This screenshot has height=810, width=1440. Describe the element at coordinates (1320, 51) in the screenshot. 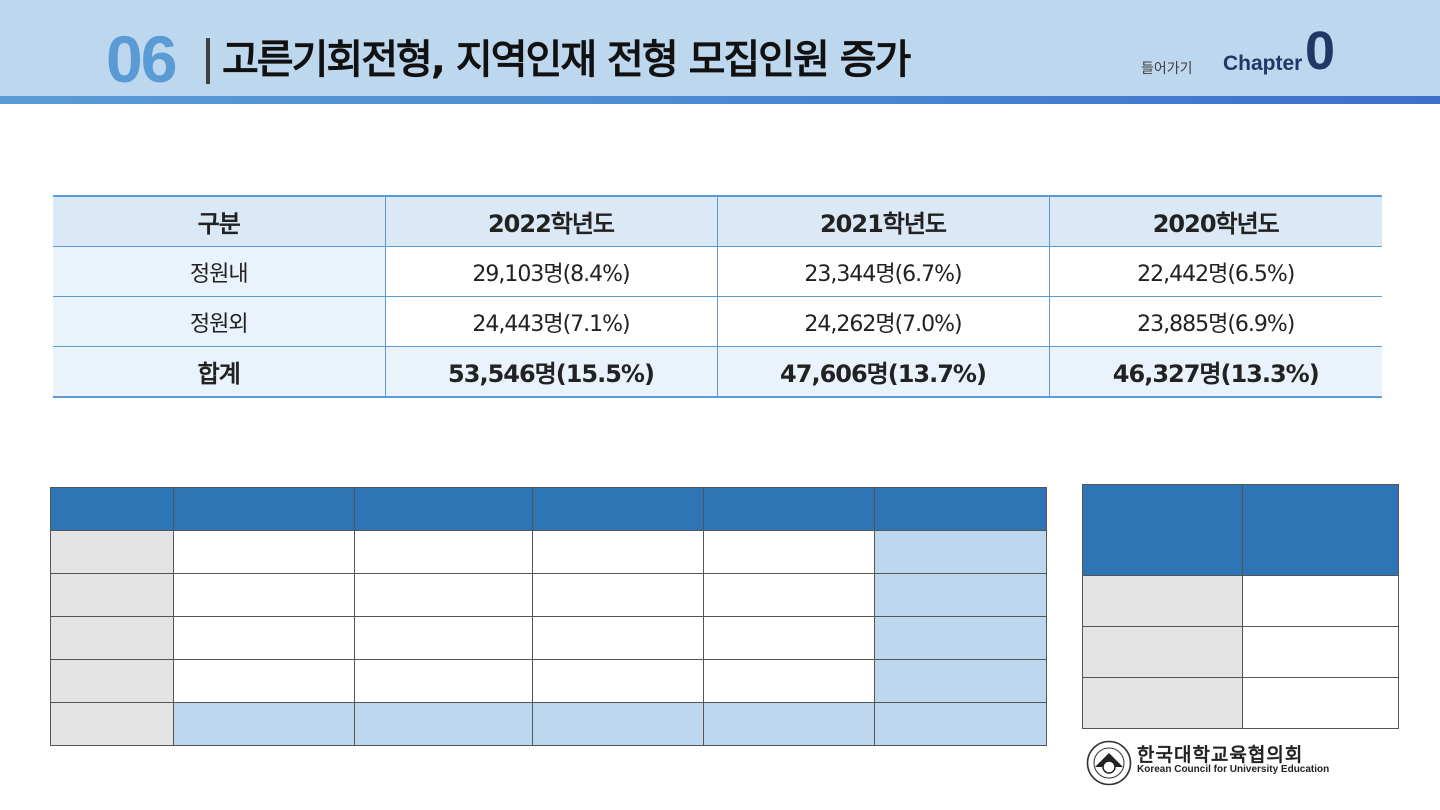

I see `chapter-number: 0` at that location.